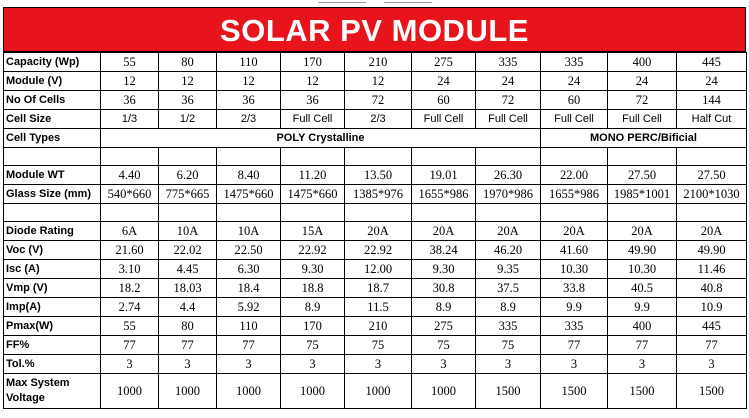  What do you see at coordinates (320, 138) in the screenshot?
I see `poly-crystalline-group: POLY Crystalline` at bounding box center [320, 138].